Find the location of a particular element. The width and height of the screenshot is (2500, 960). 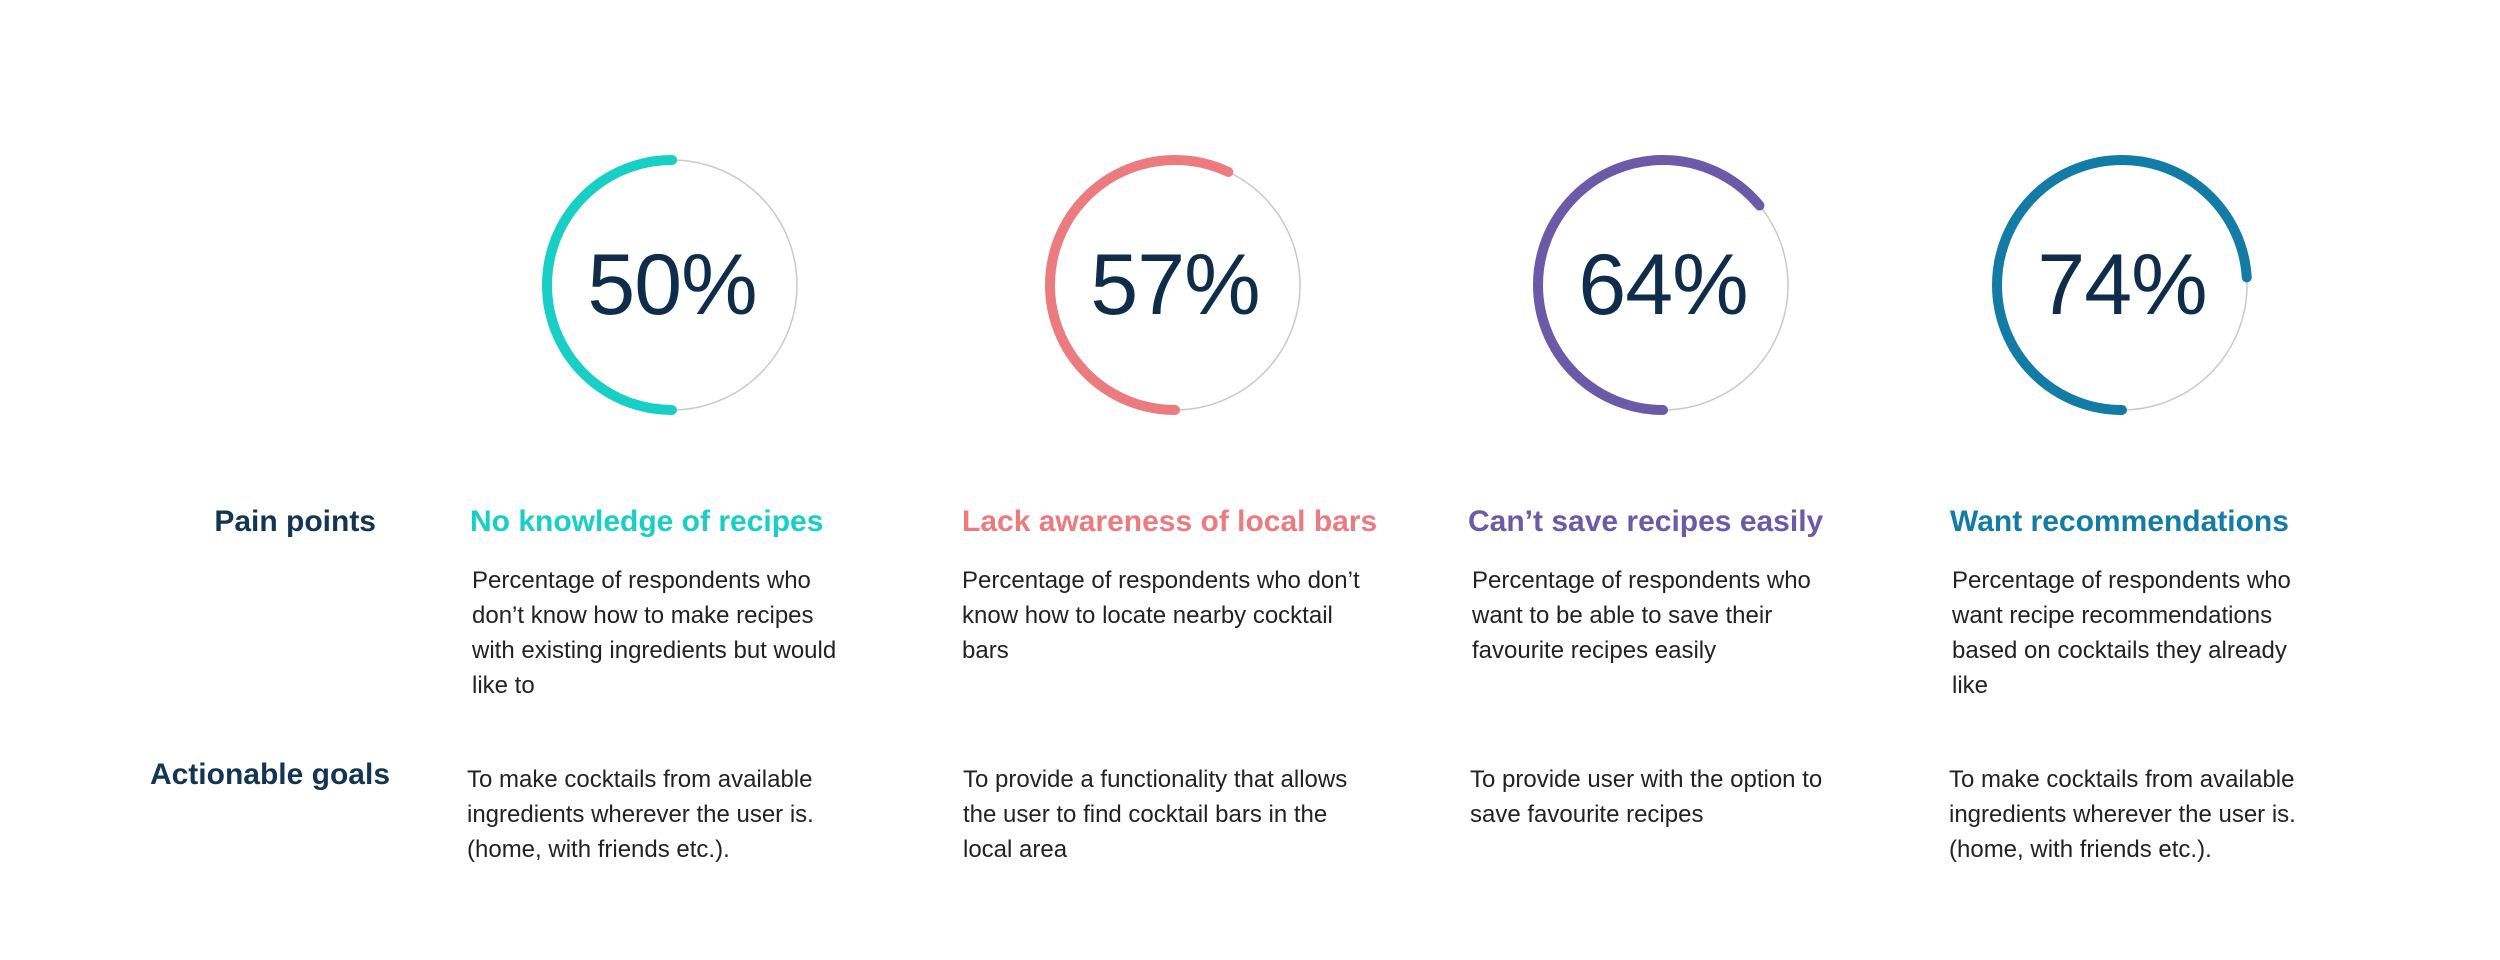

percentage-value: 74% is located at coordinates (2122, 284).